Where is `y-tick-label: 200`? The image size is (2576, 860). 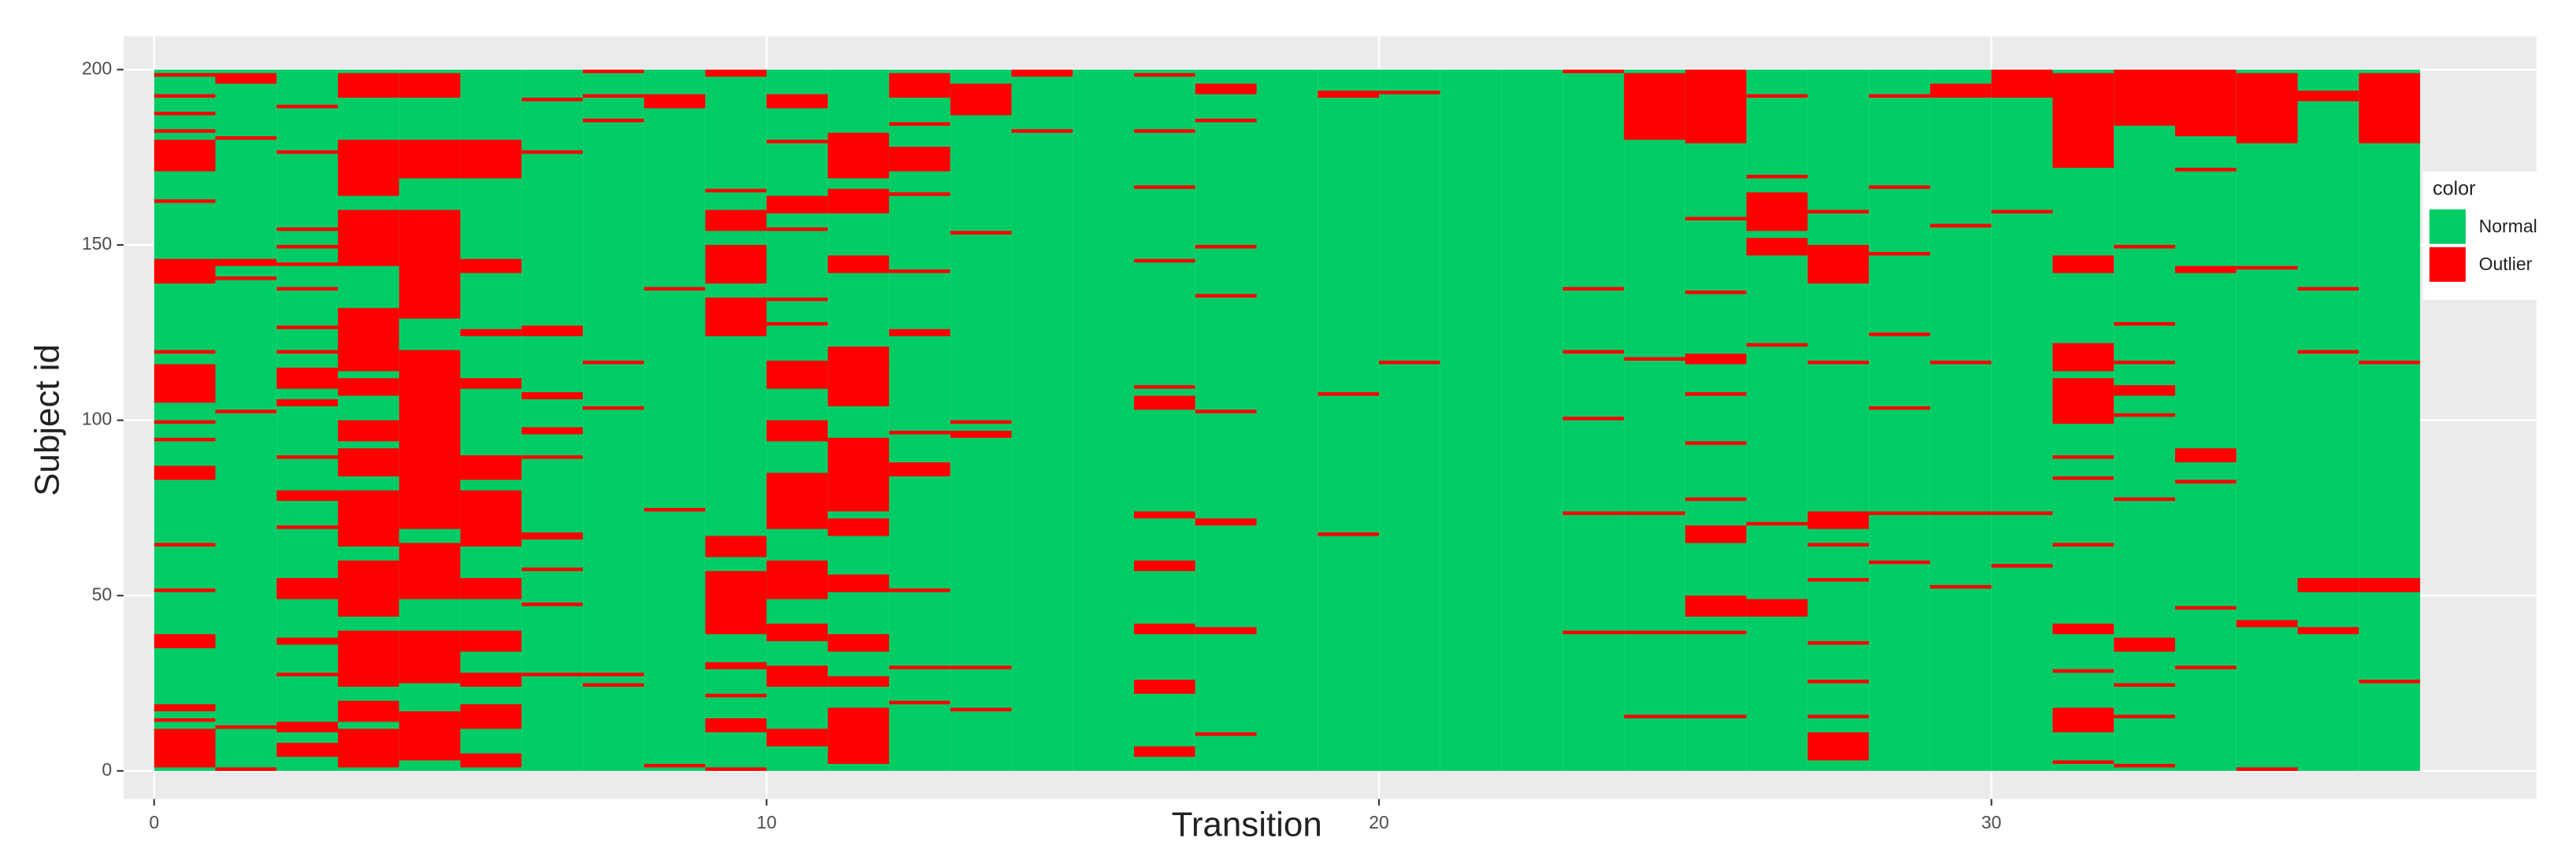 y-tick-label: 200 is located at coordinates (97, 68).